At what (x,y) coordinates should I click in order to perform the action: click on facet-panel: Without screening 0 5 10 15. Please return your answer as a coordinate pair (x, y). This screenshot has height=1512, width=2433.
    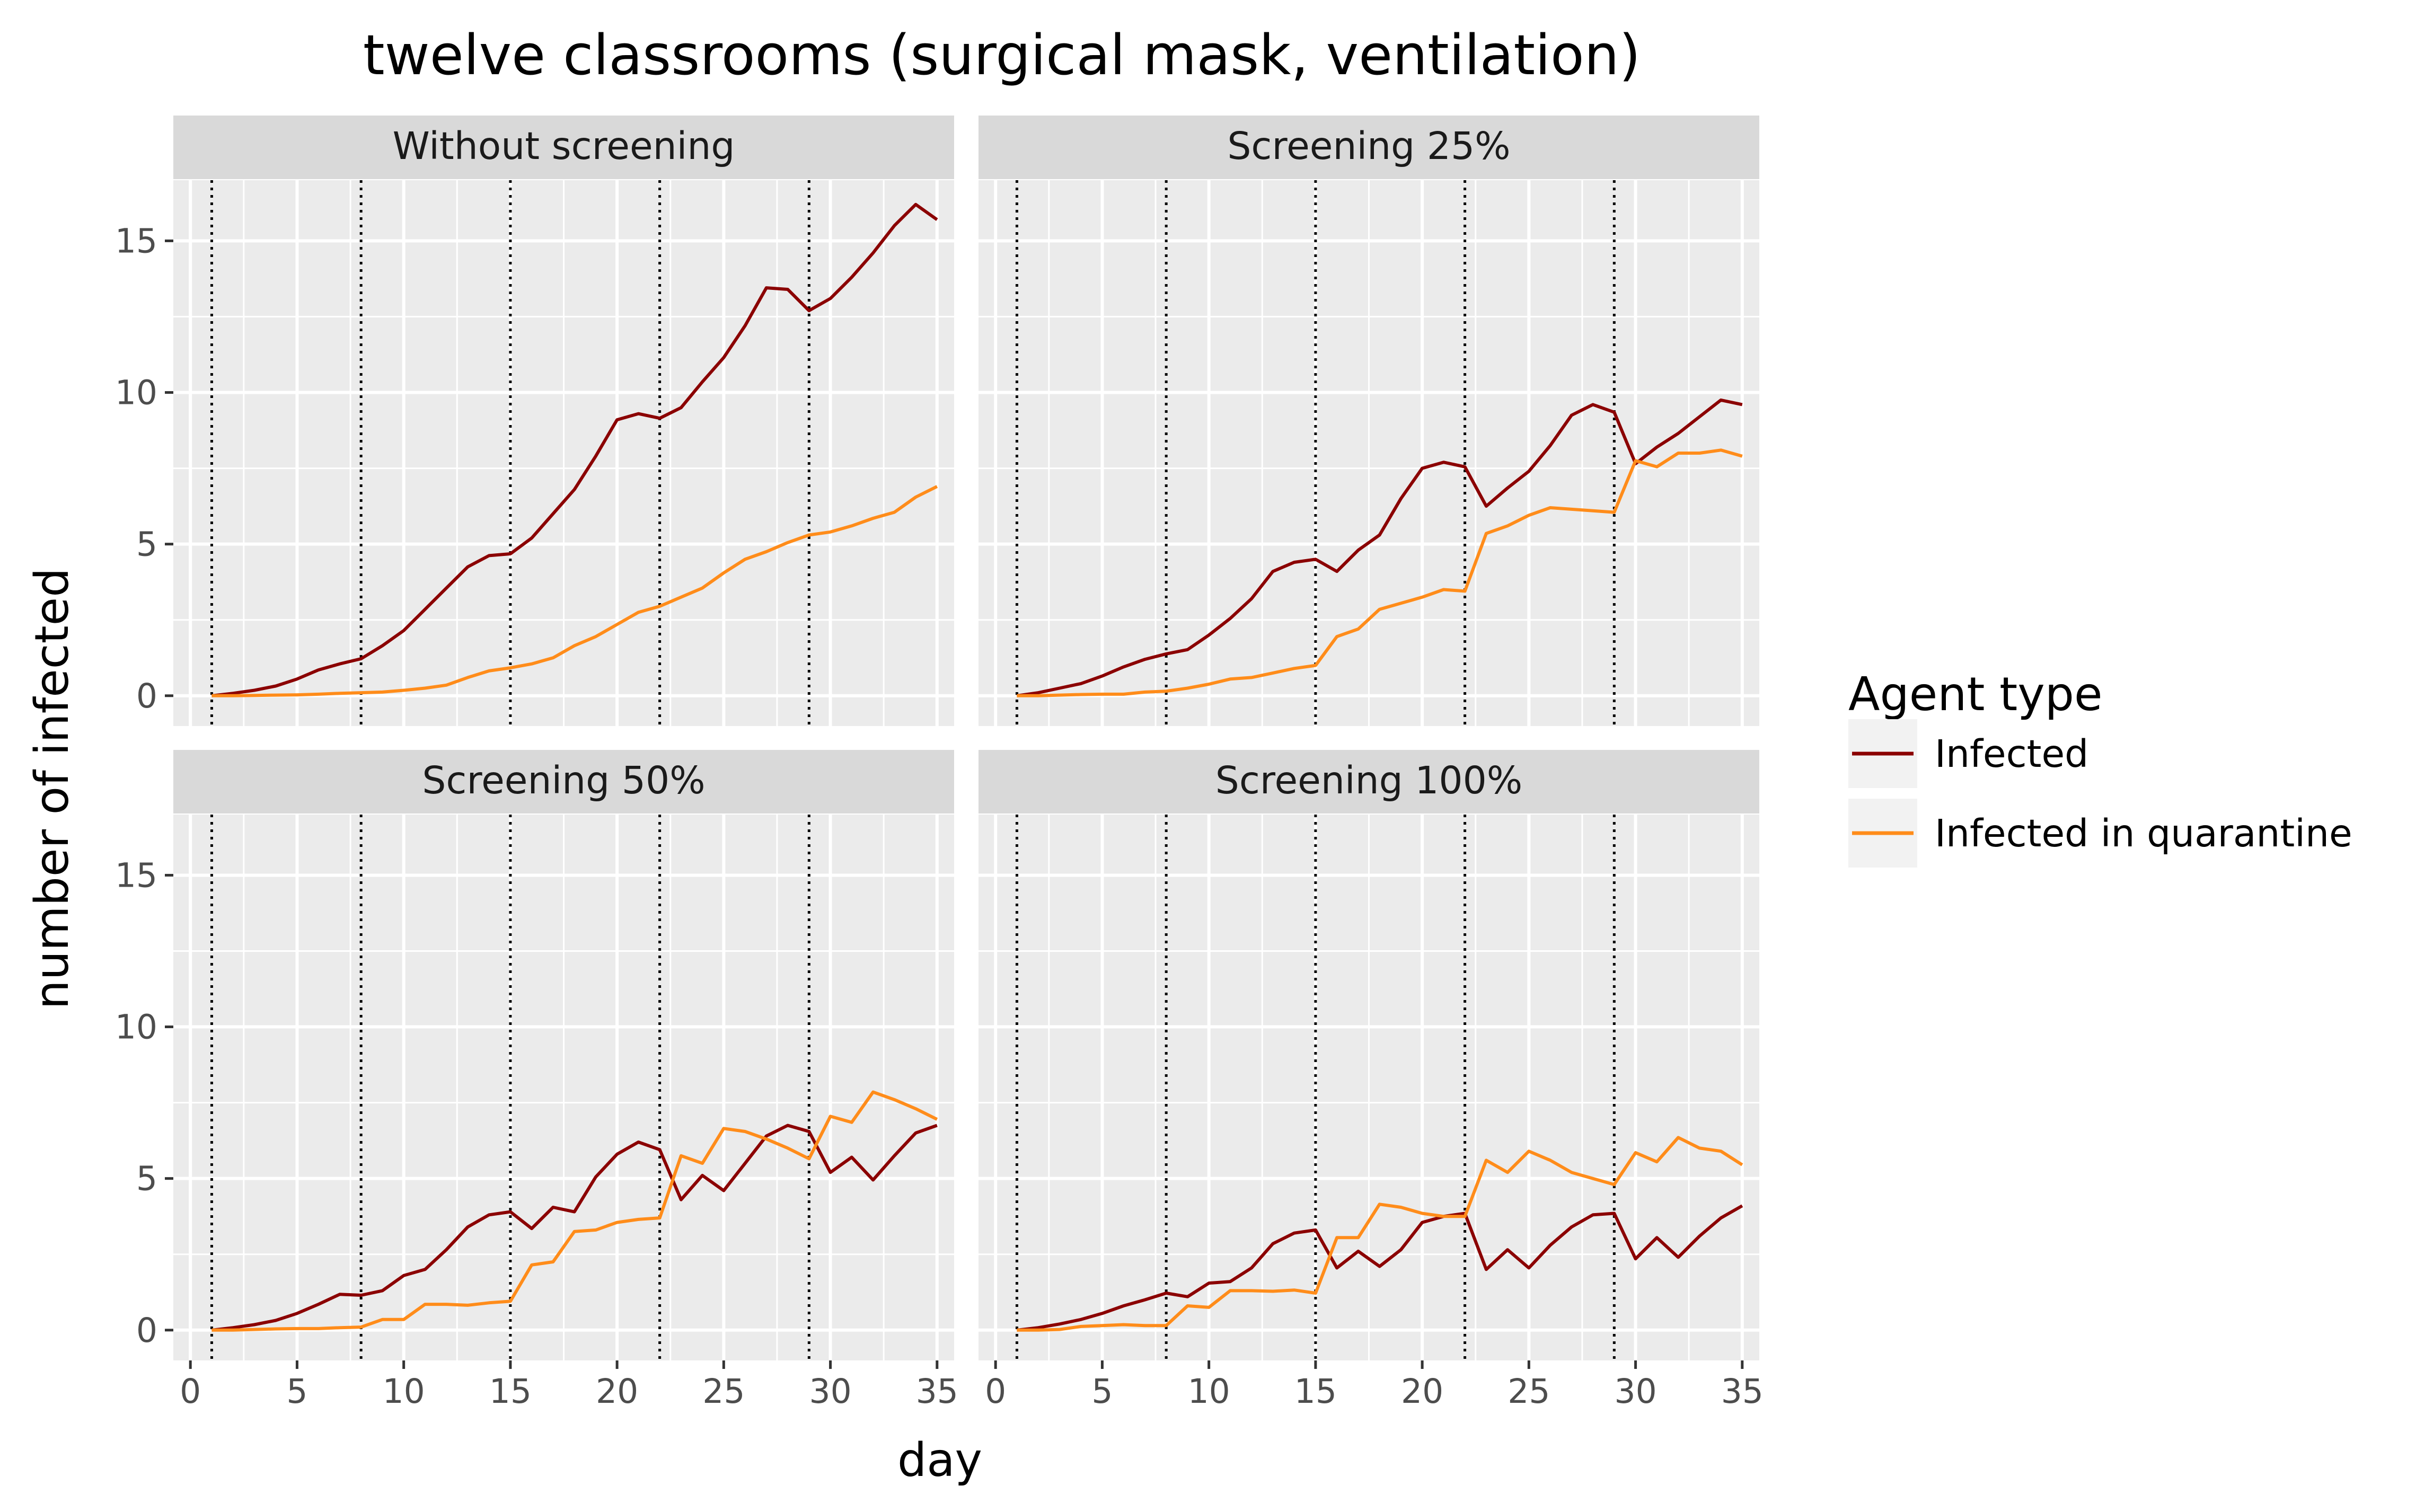
    Looking at the image, I should click on (534, 421).